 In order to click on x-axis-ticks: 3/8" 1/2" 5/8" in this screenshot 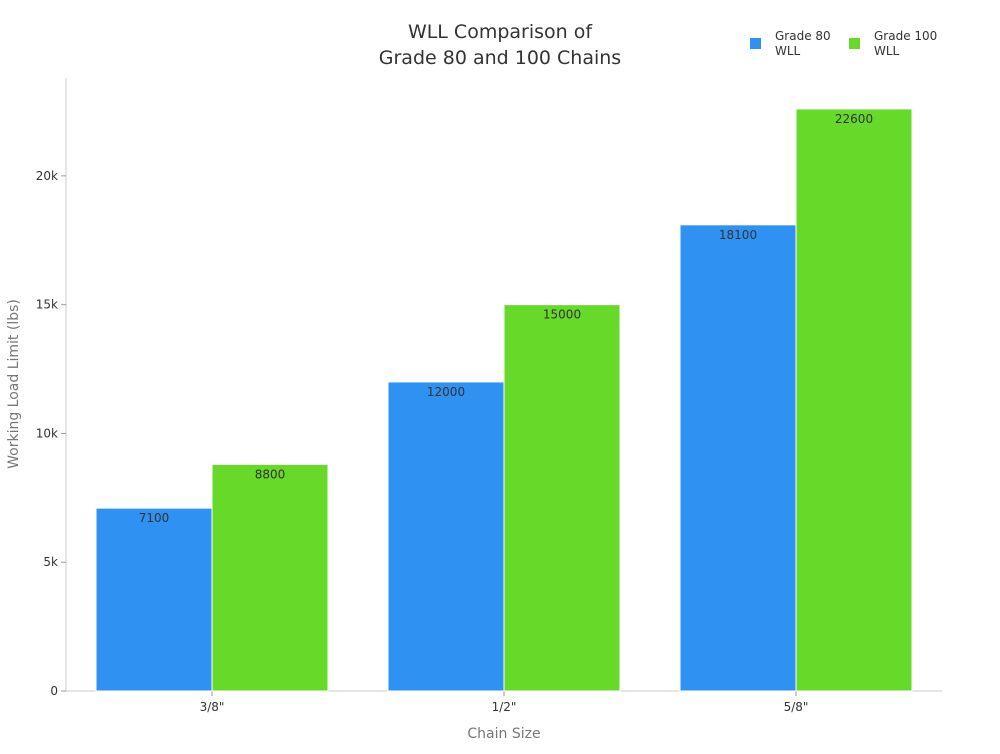, I will do `click(504, 702)`.